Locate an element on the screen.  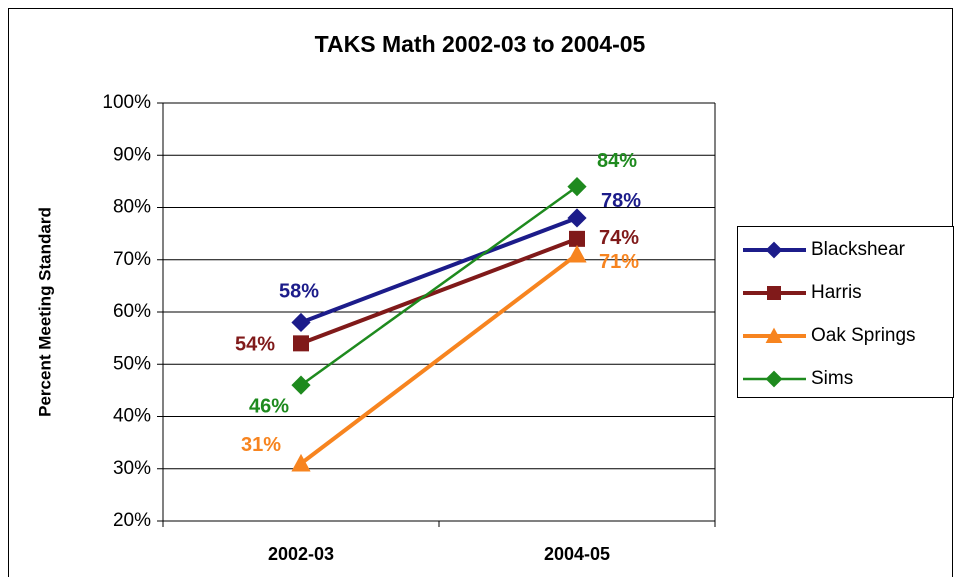
y-tick-label: 20% is located at coordinates (132, 520).